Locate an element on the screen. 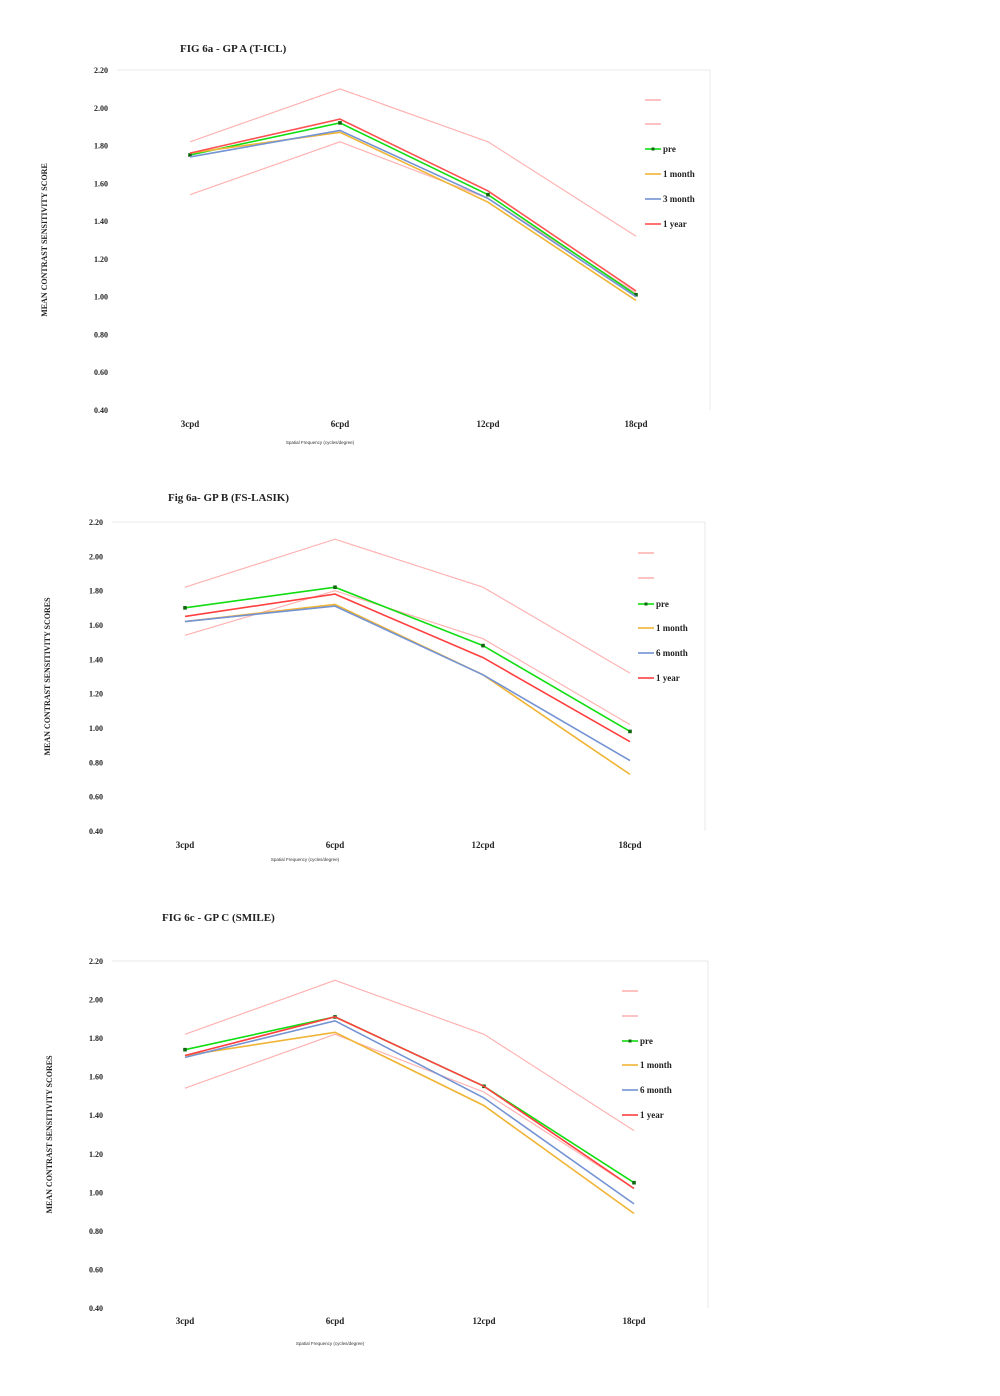 The height and width of the screenshot is (1396, 1000). y-axis-label: MEAN CONTRAST SENSITIVITY SCORE is located at coordinates (44, 240).